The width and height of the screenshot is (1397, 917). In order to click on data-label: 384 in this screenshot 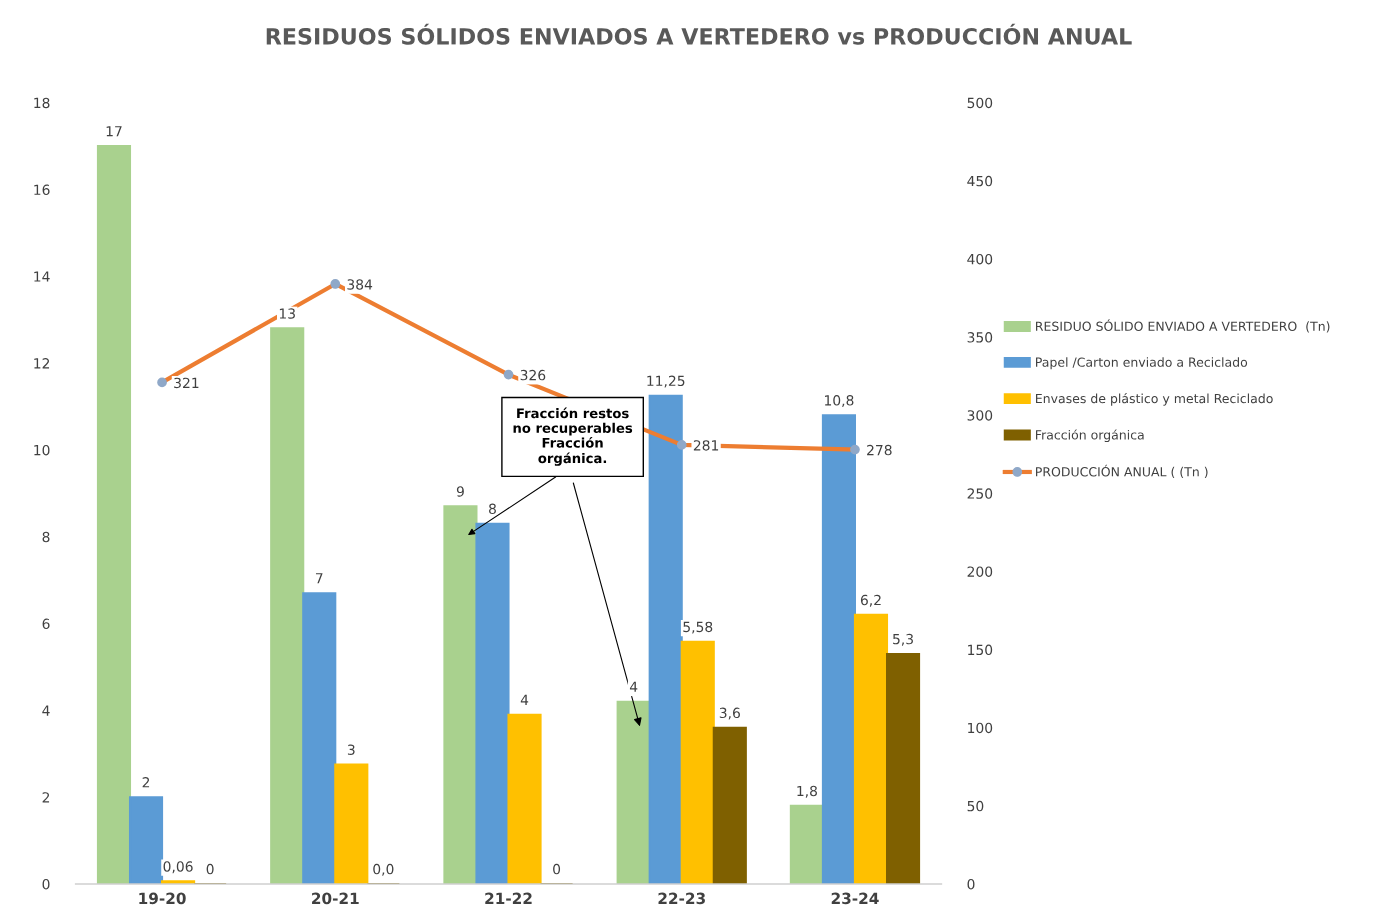, I will do `click(360, 284)`.